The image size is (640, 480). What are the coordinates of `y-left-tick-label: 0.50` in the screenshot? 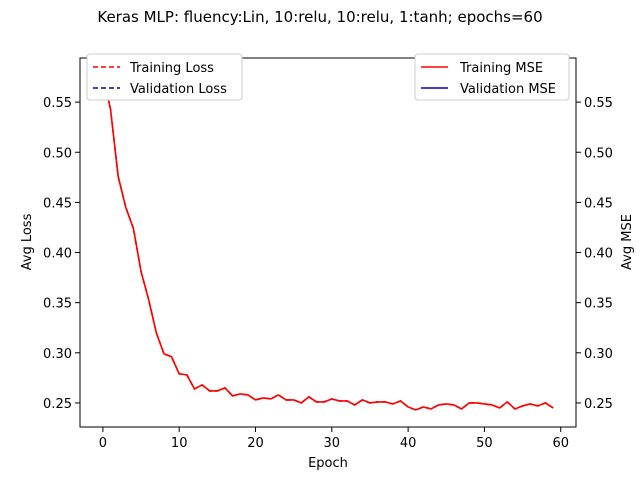 It's located at (57, 153).